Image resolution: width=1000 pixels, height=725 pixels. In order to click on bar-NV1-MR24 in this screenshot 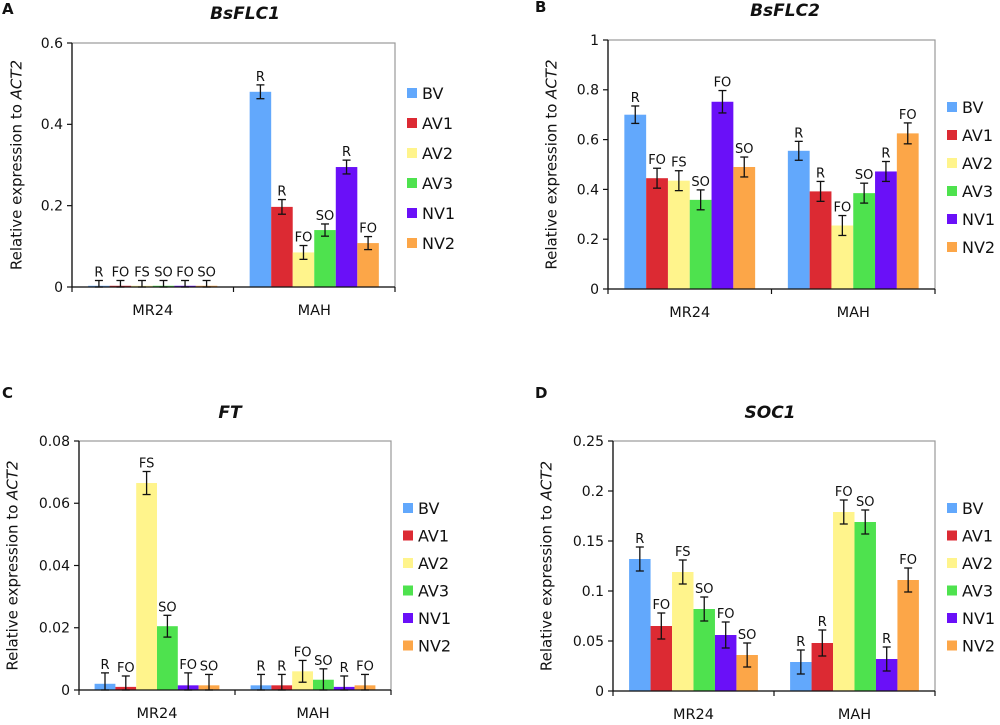, I will do `click(725, 663)`.